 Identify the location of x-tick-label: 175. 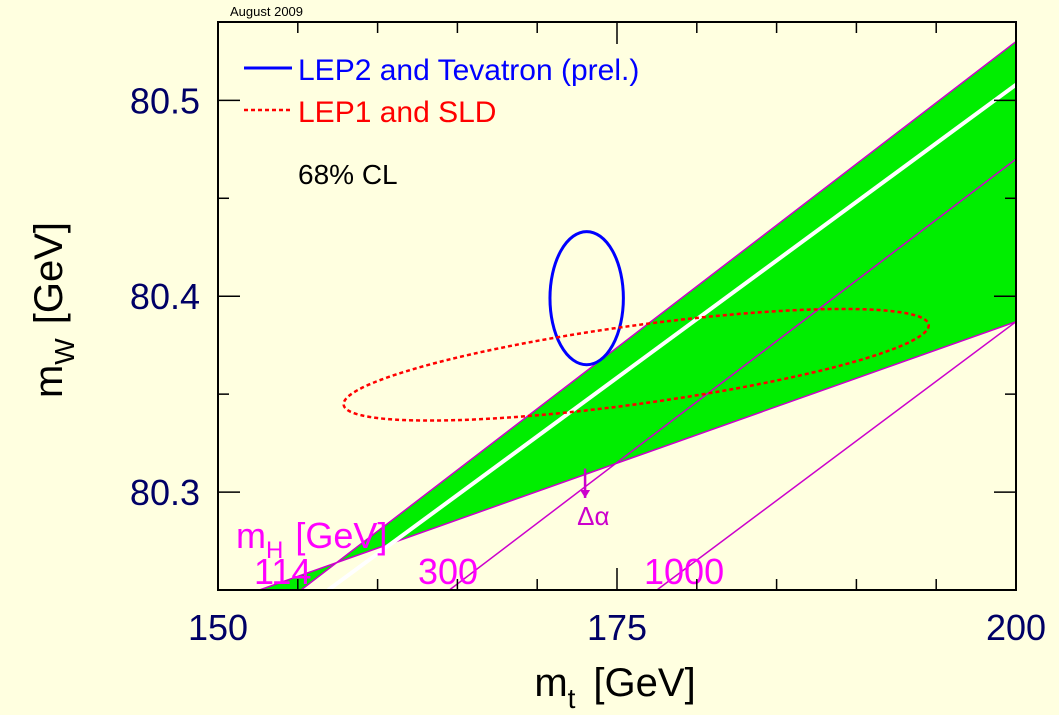
(617, 627).